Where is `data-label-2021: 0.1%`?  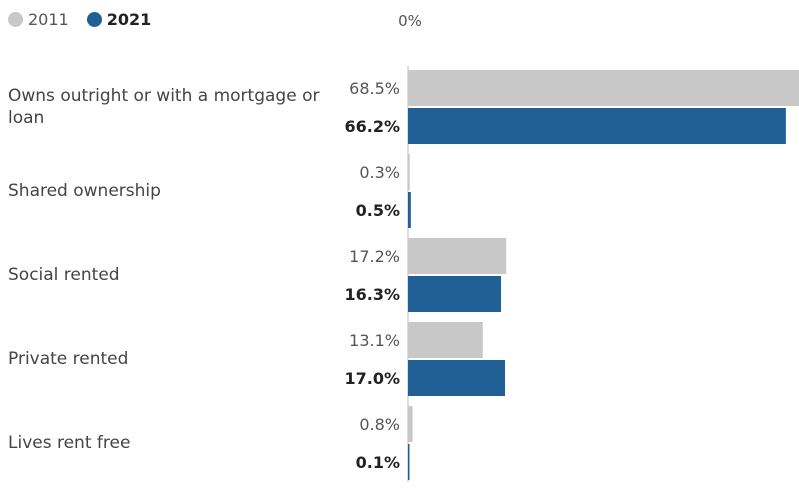
data-label-2021: 0.1% is located at coordinates (378, 462).